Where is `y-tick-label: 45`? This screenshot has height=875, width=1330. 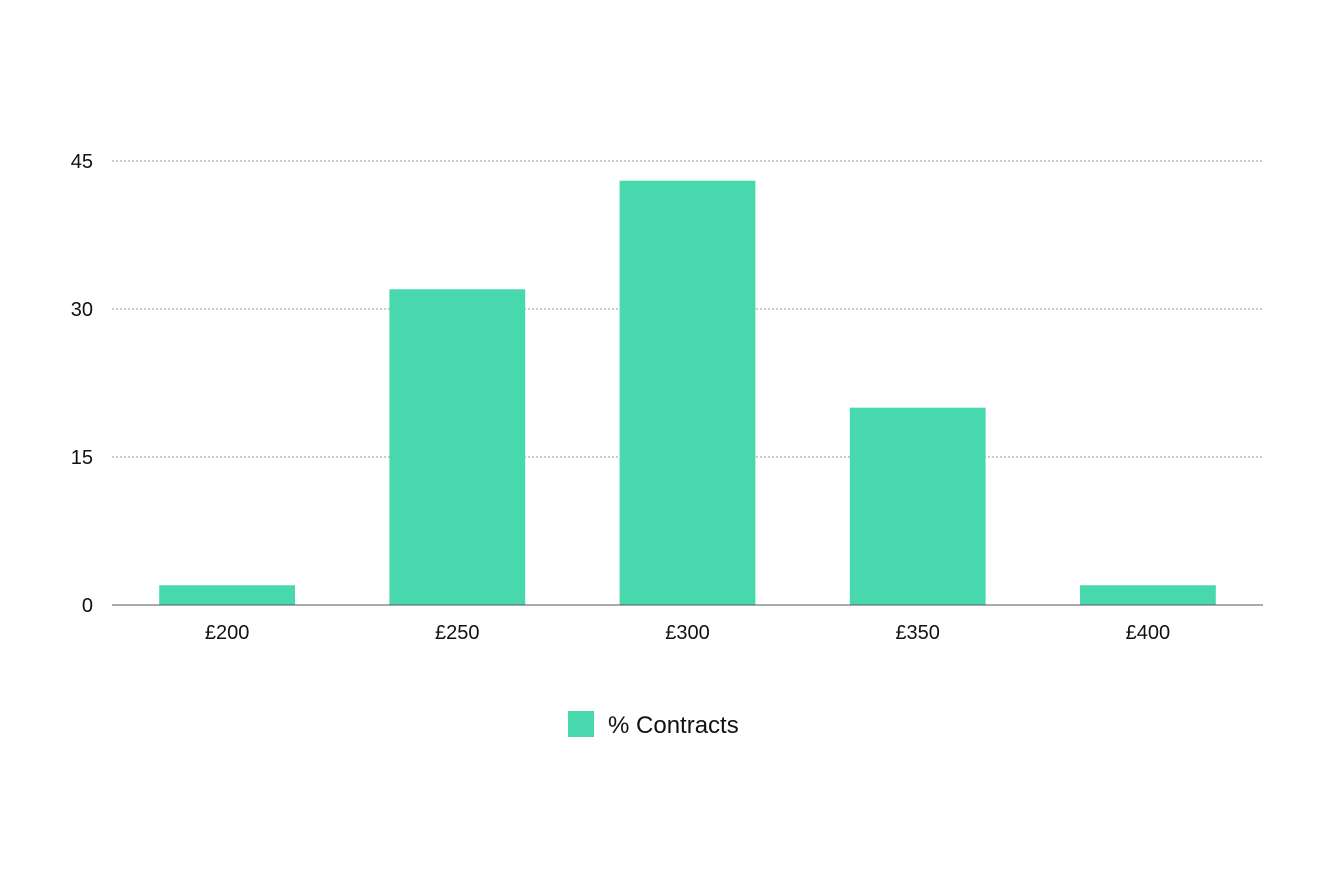
y-tick-label: 45 is located at coordinates (82, 162).